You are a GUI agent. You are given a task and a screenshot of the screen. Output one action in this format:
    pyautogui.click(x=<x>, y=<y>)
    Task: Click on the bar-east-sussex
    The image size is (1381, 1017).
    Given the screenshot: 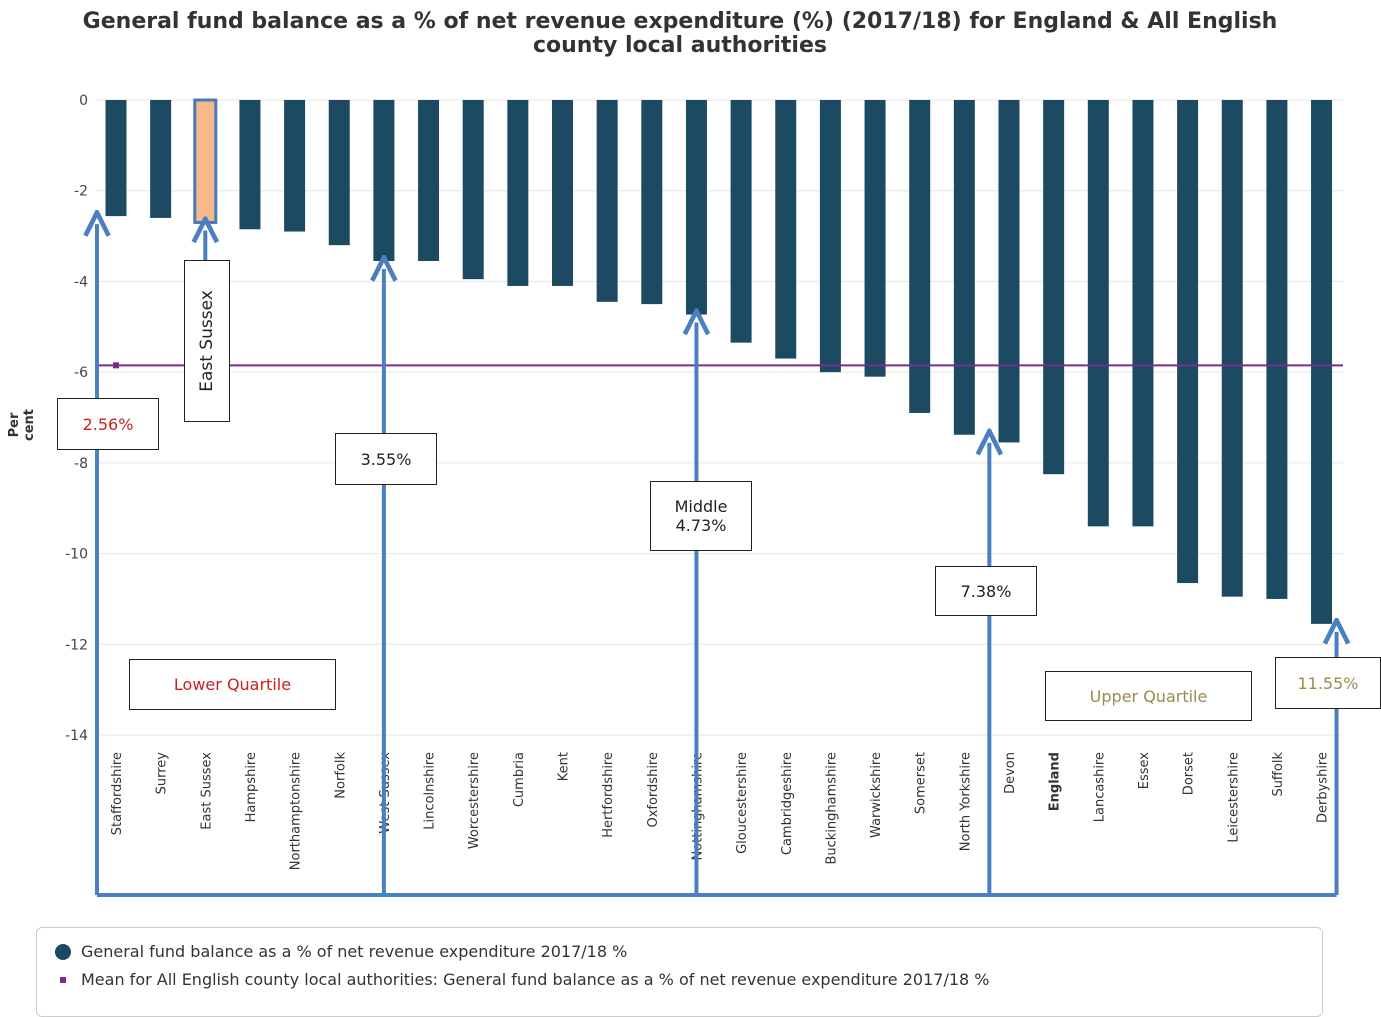 What is the action you would take?
    pyautogui.click(x=205, y=161)
    